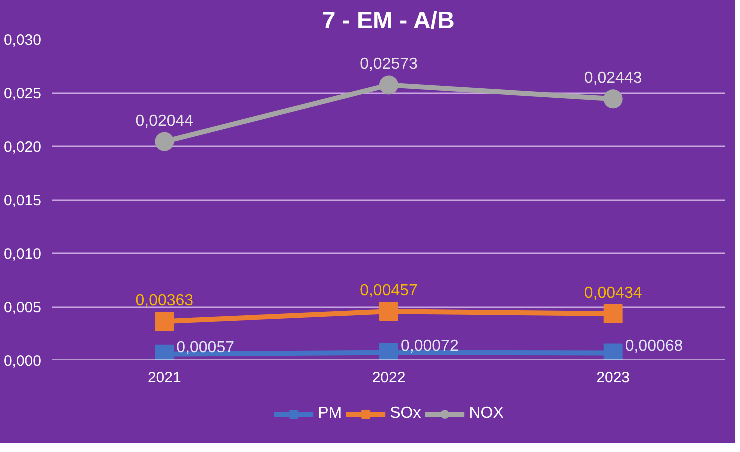  I want to click on x-tick-label: 2022, so click(389, 378).